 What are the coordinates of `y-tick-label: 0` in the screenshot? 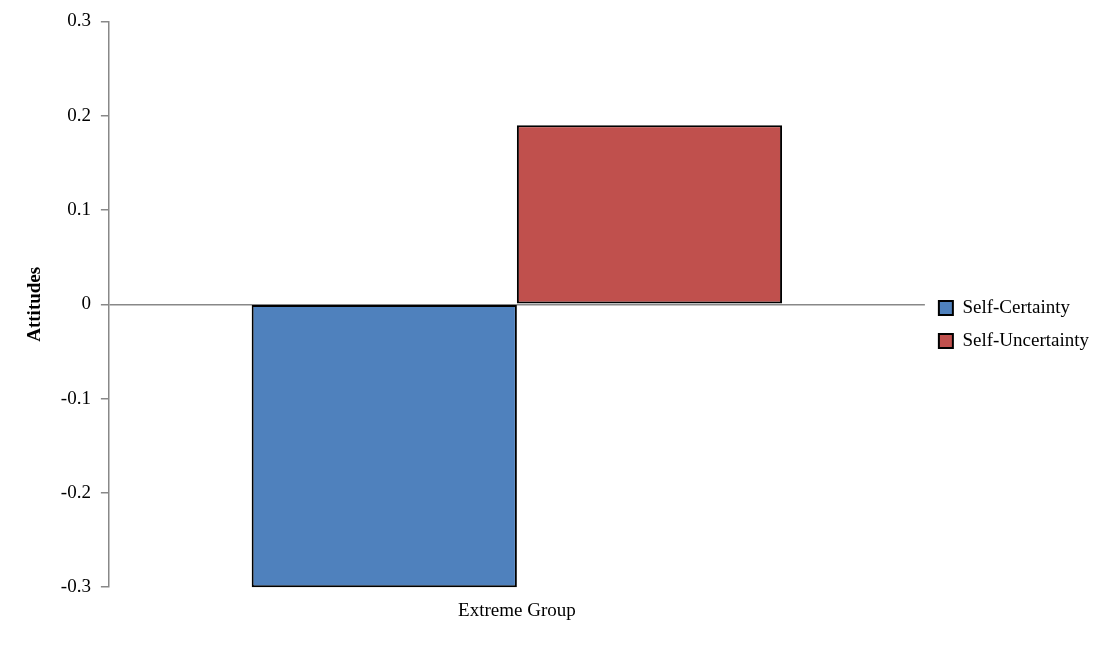 It's located at (86, 303).